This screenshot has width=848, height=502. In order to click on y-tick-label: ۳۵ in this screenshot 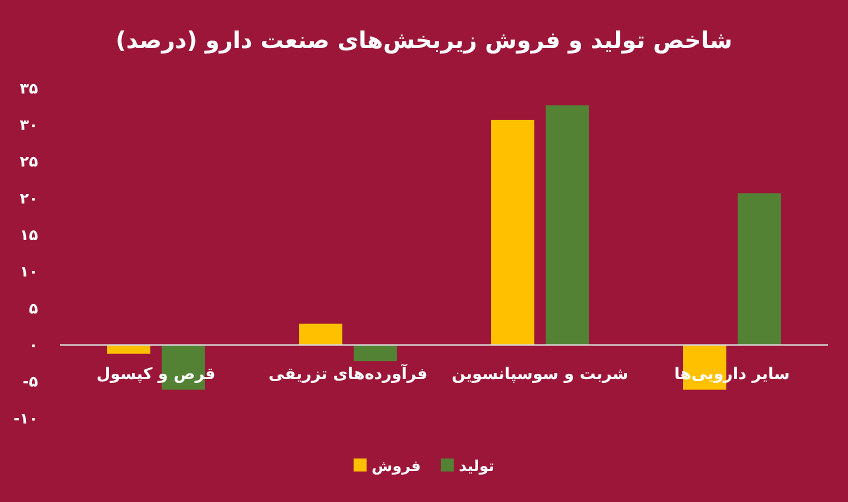, I will do `click(29, 88)`.